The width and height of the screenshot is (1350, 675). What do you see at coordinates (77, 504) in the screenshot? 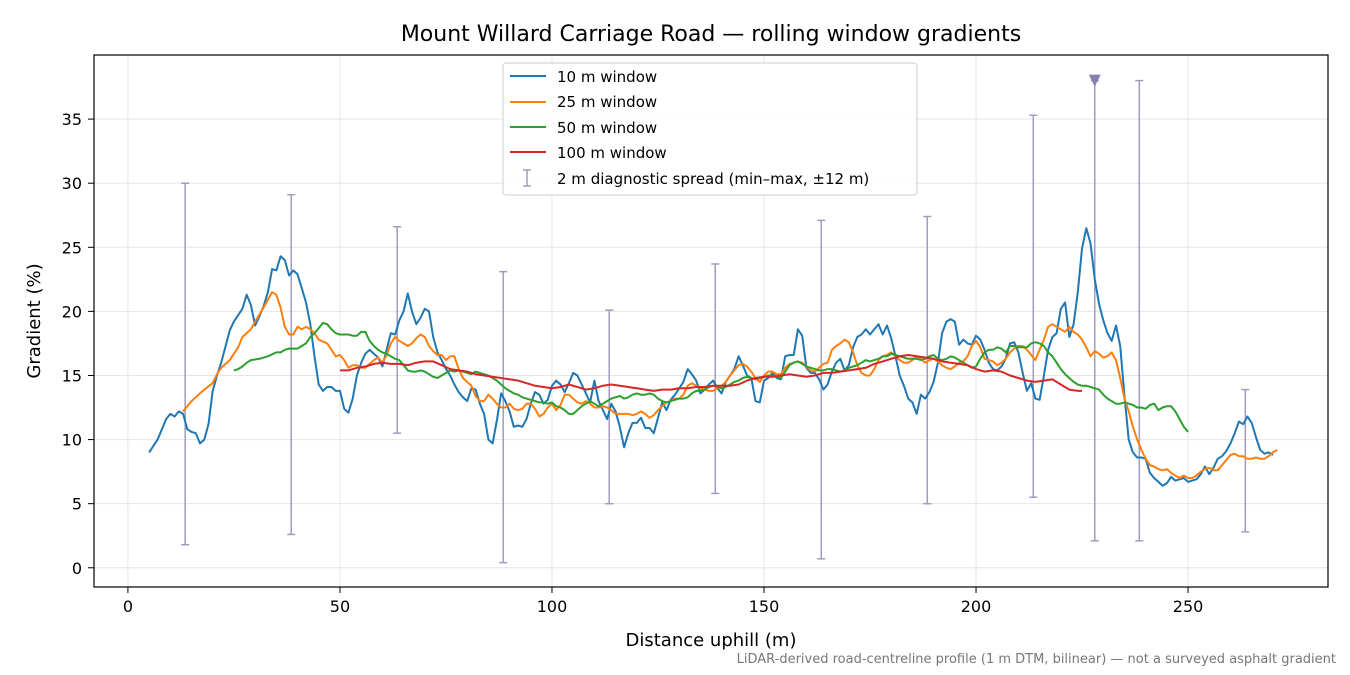
I see `y-tick-label: 5` at bounding box center [77, 504].